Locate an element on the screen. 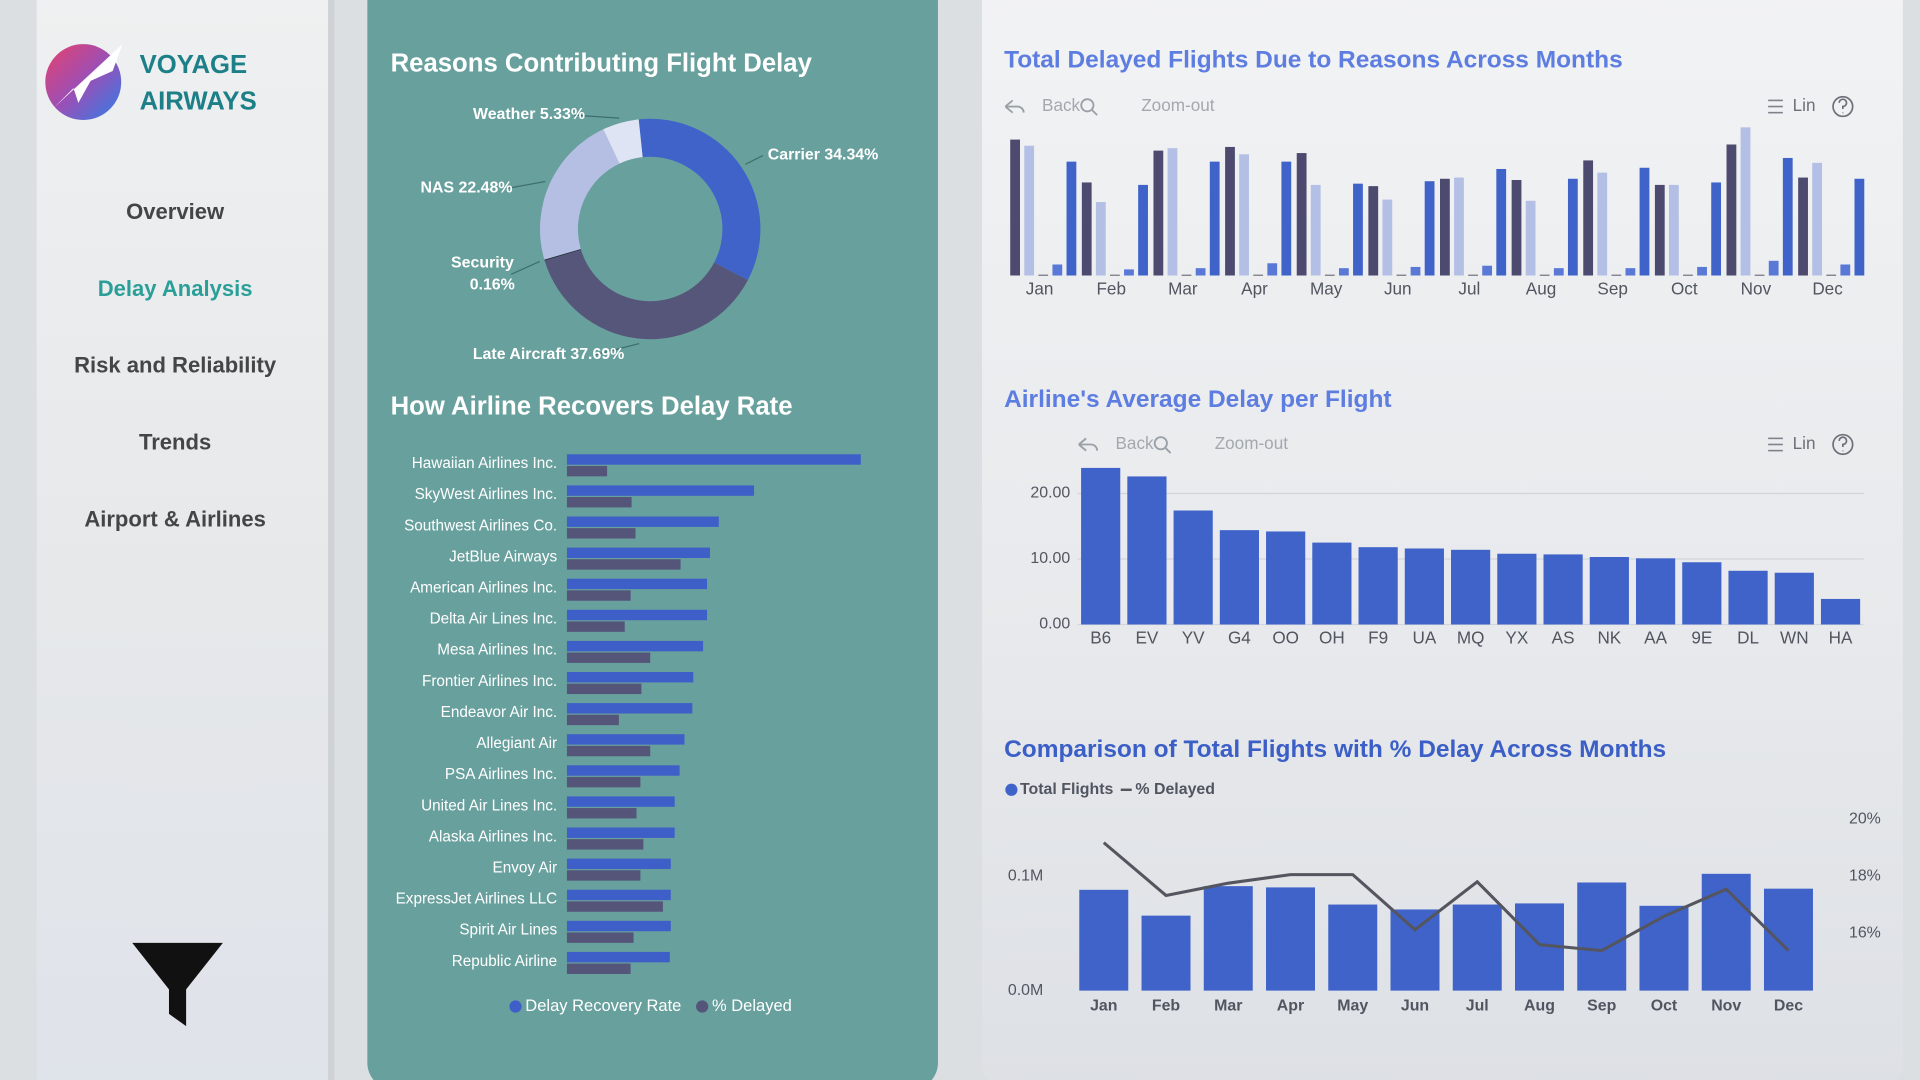  x-tick-label: Mar is located at coordinates (1183, 289).